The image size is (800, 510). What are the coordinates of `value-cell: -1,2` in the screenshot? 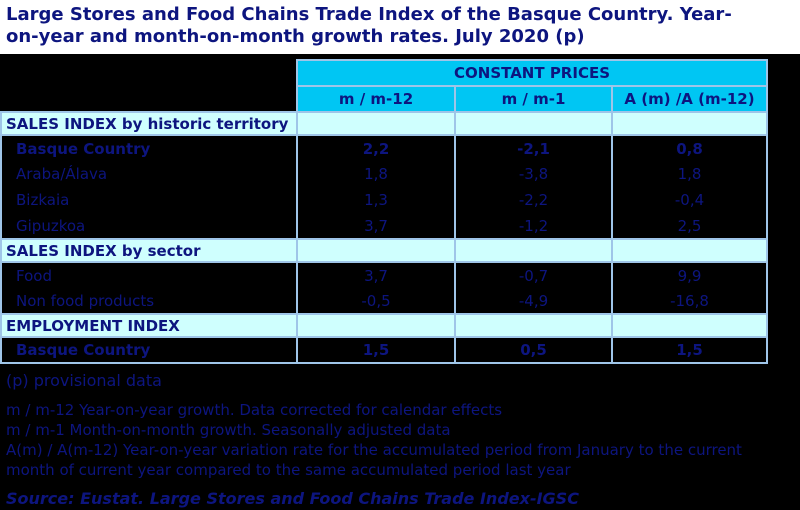 It's located at (533, 226).